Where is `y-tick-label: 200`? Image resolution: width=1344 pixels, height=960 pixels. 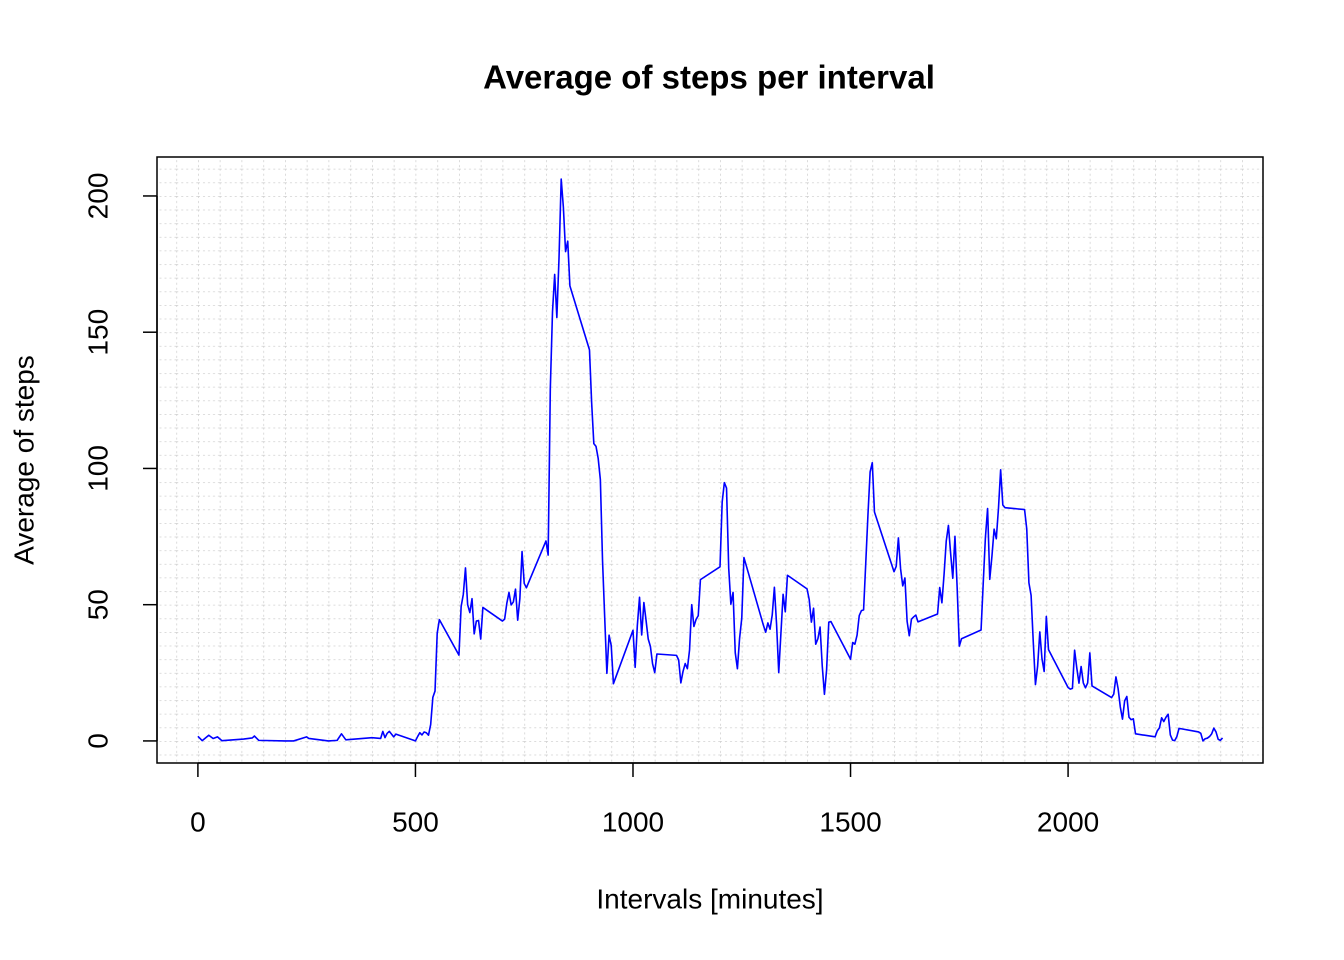
y-tick-label: 200 is located at coordinates (97, 196).